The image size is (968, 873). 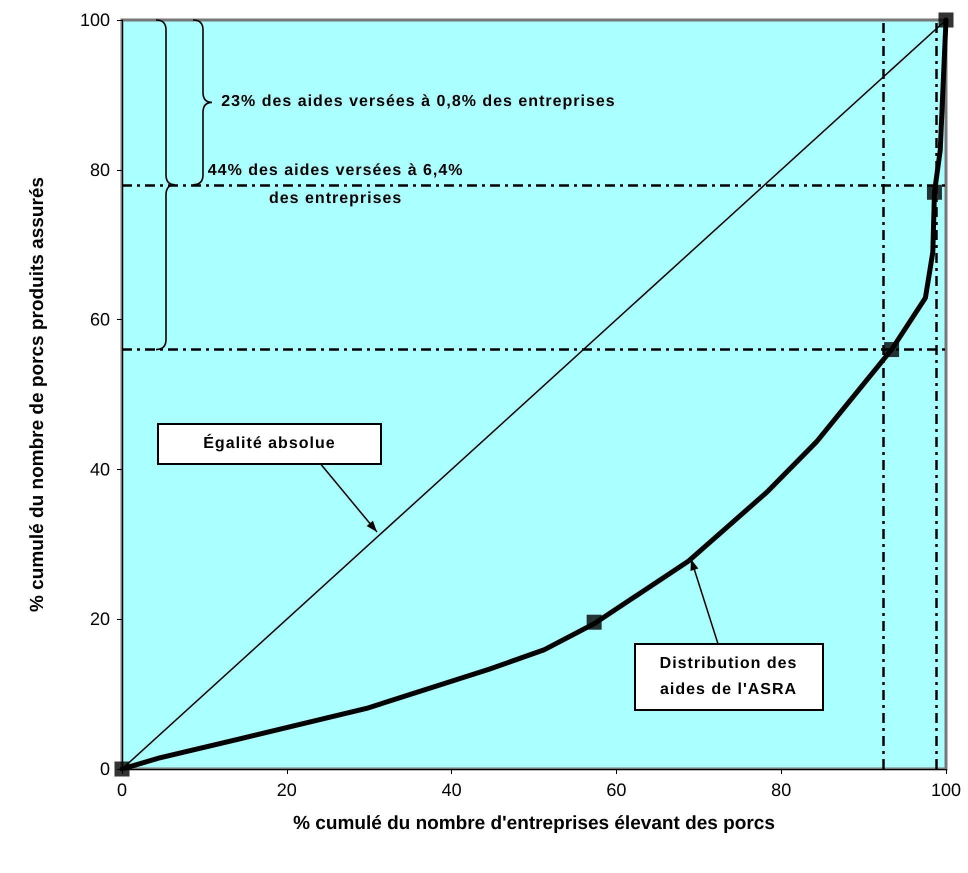 What do you see at coordinates (286, 790) in the screenshot?
I see `x-tick-label: 20` at bounding box center [286, 790].